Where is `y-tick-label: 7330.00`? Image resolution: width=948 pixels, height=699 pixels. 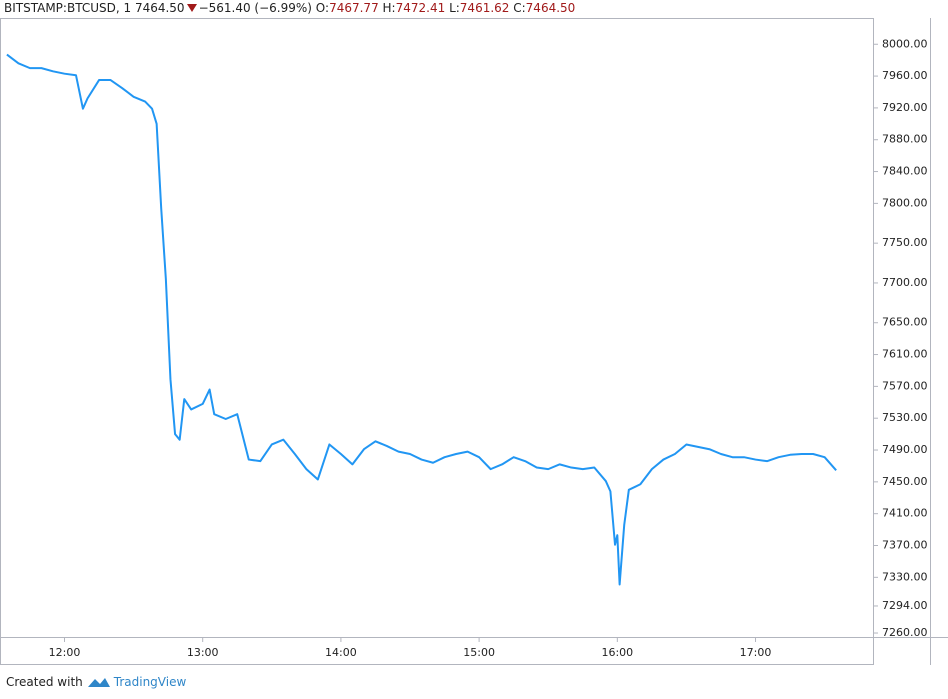 y-tick-label: 7330.00 is located at coordinates (905, 576).